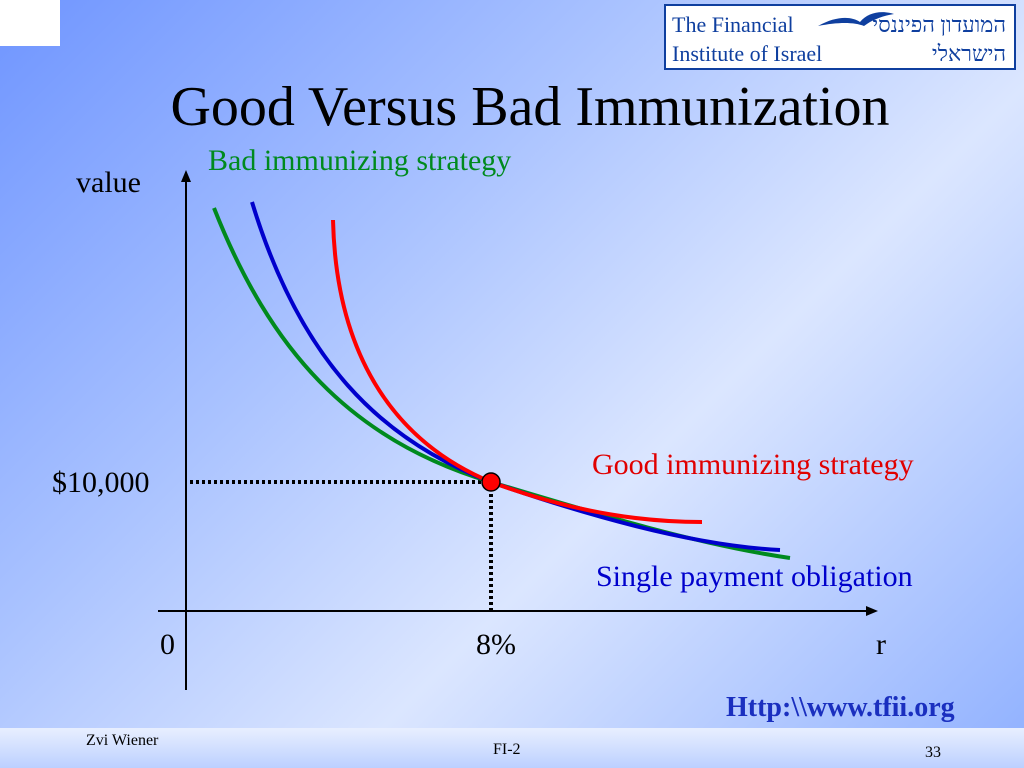  What do you see at coordinates (754, 576) in the screenshot?
I see `single-payment-label: Single payment obligation` at bounding box center [754, 576].